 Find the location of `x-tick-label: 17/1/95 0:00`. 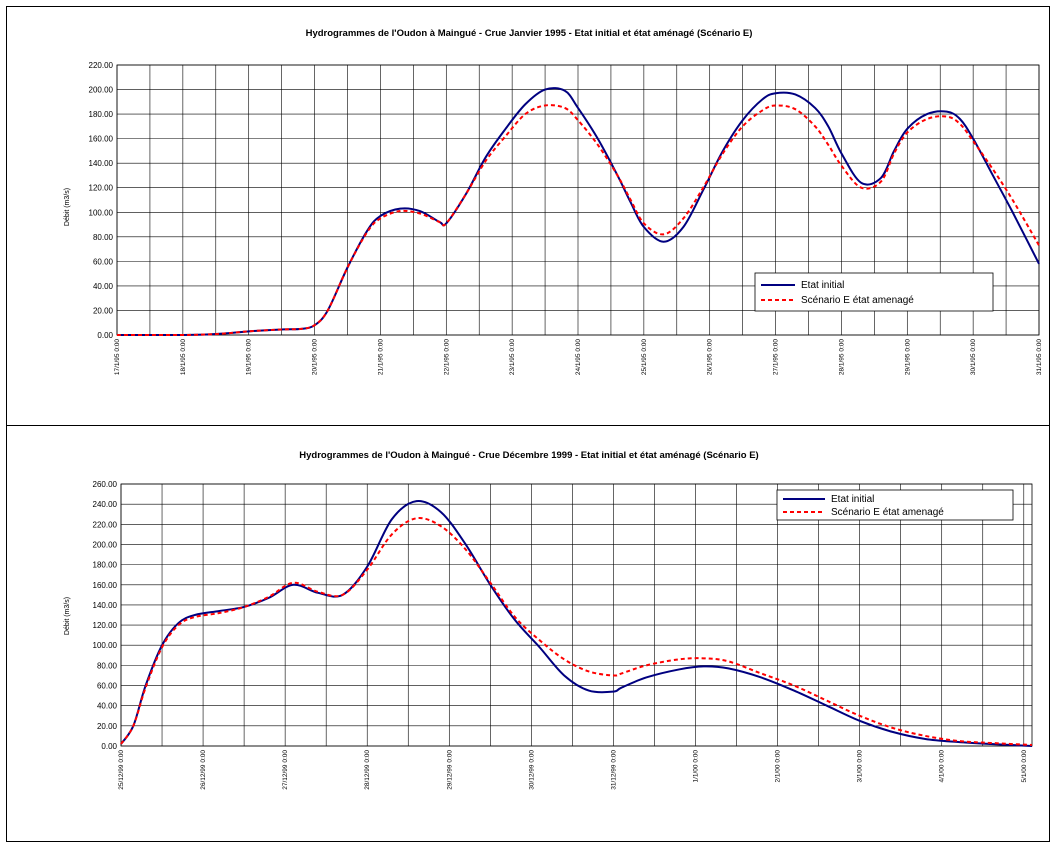

x-tick-label: 17/1/95 0:00 is located at coordinates (117, 357).